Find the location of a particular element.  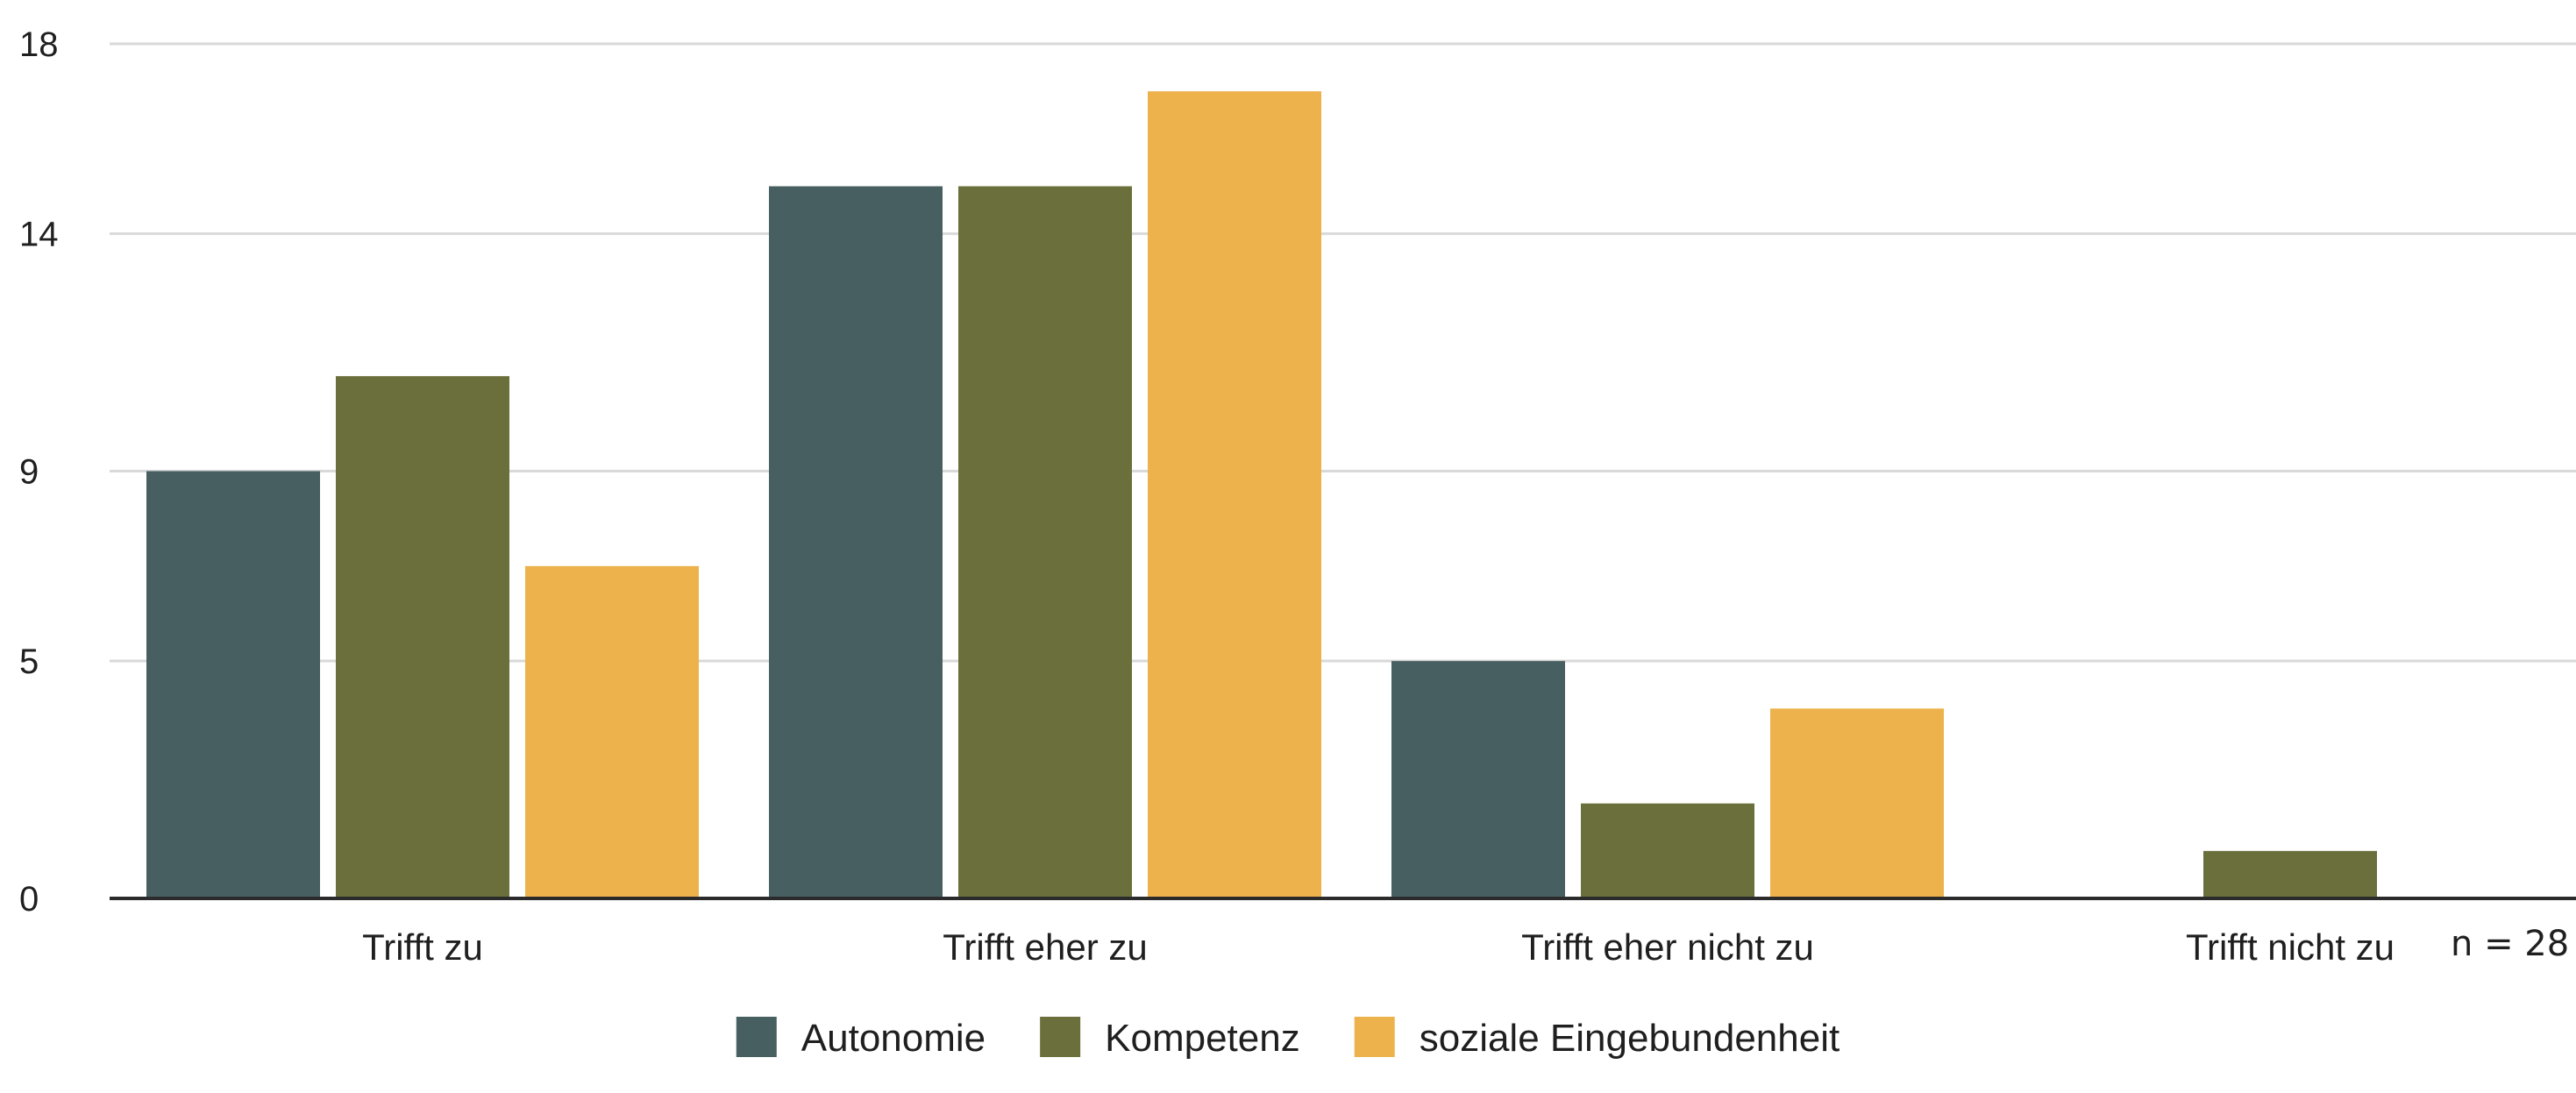

x-category-label: Trifft zu is located at coordinates (422, 947).